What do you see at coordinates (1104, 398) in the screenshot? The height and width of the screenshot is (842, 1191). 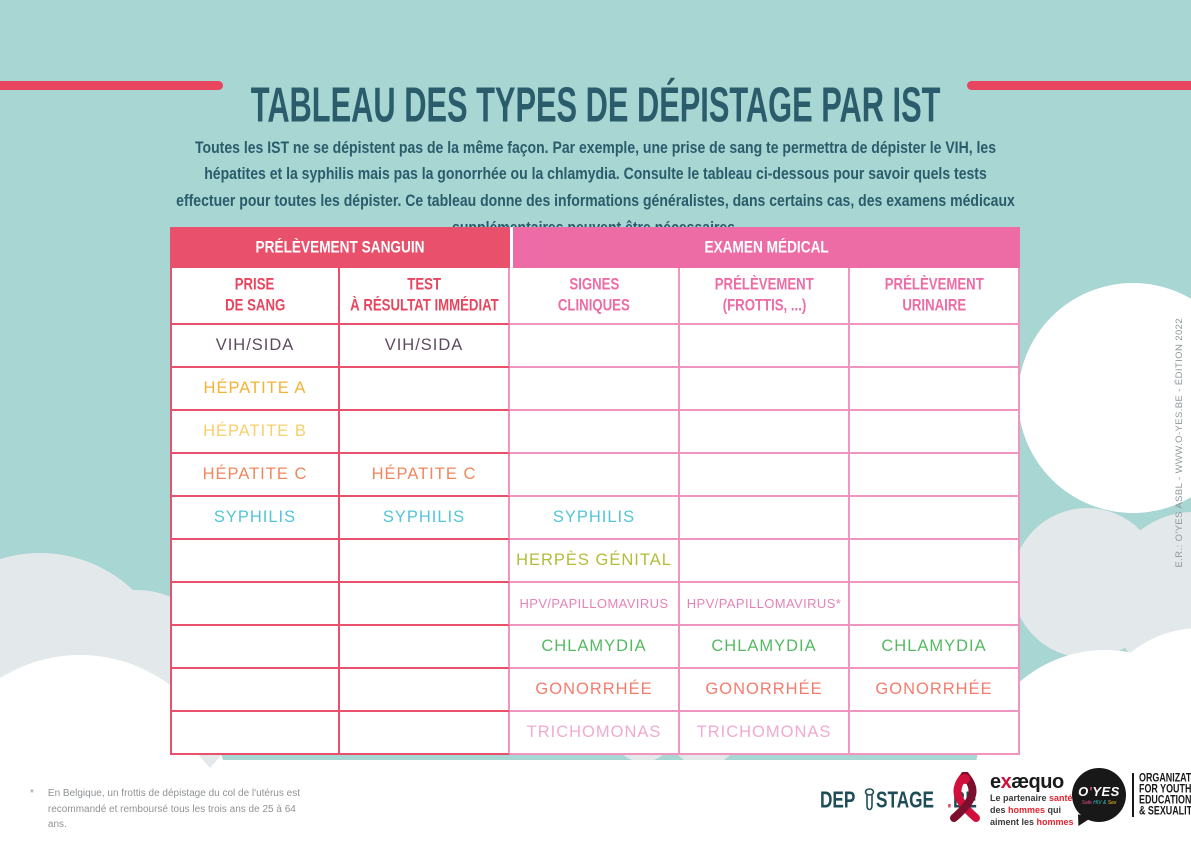 I see `cloud-top-right` at bounding box center [1104, 398].